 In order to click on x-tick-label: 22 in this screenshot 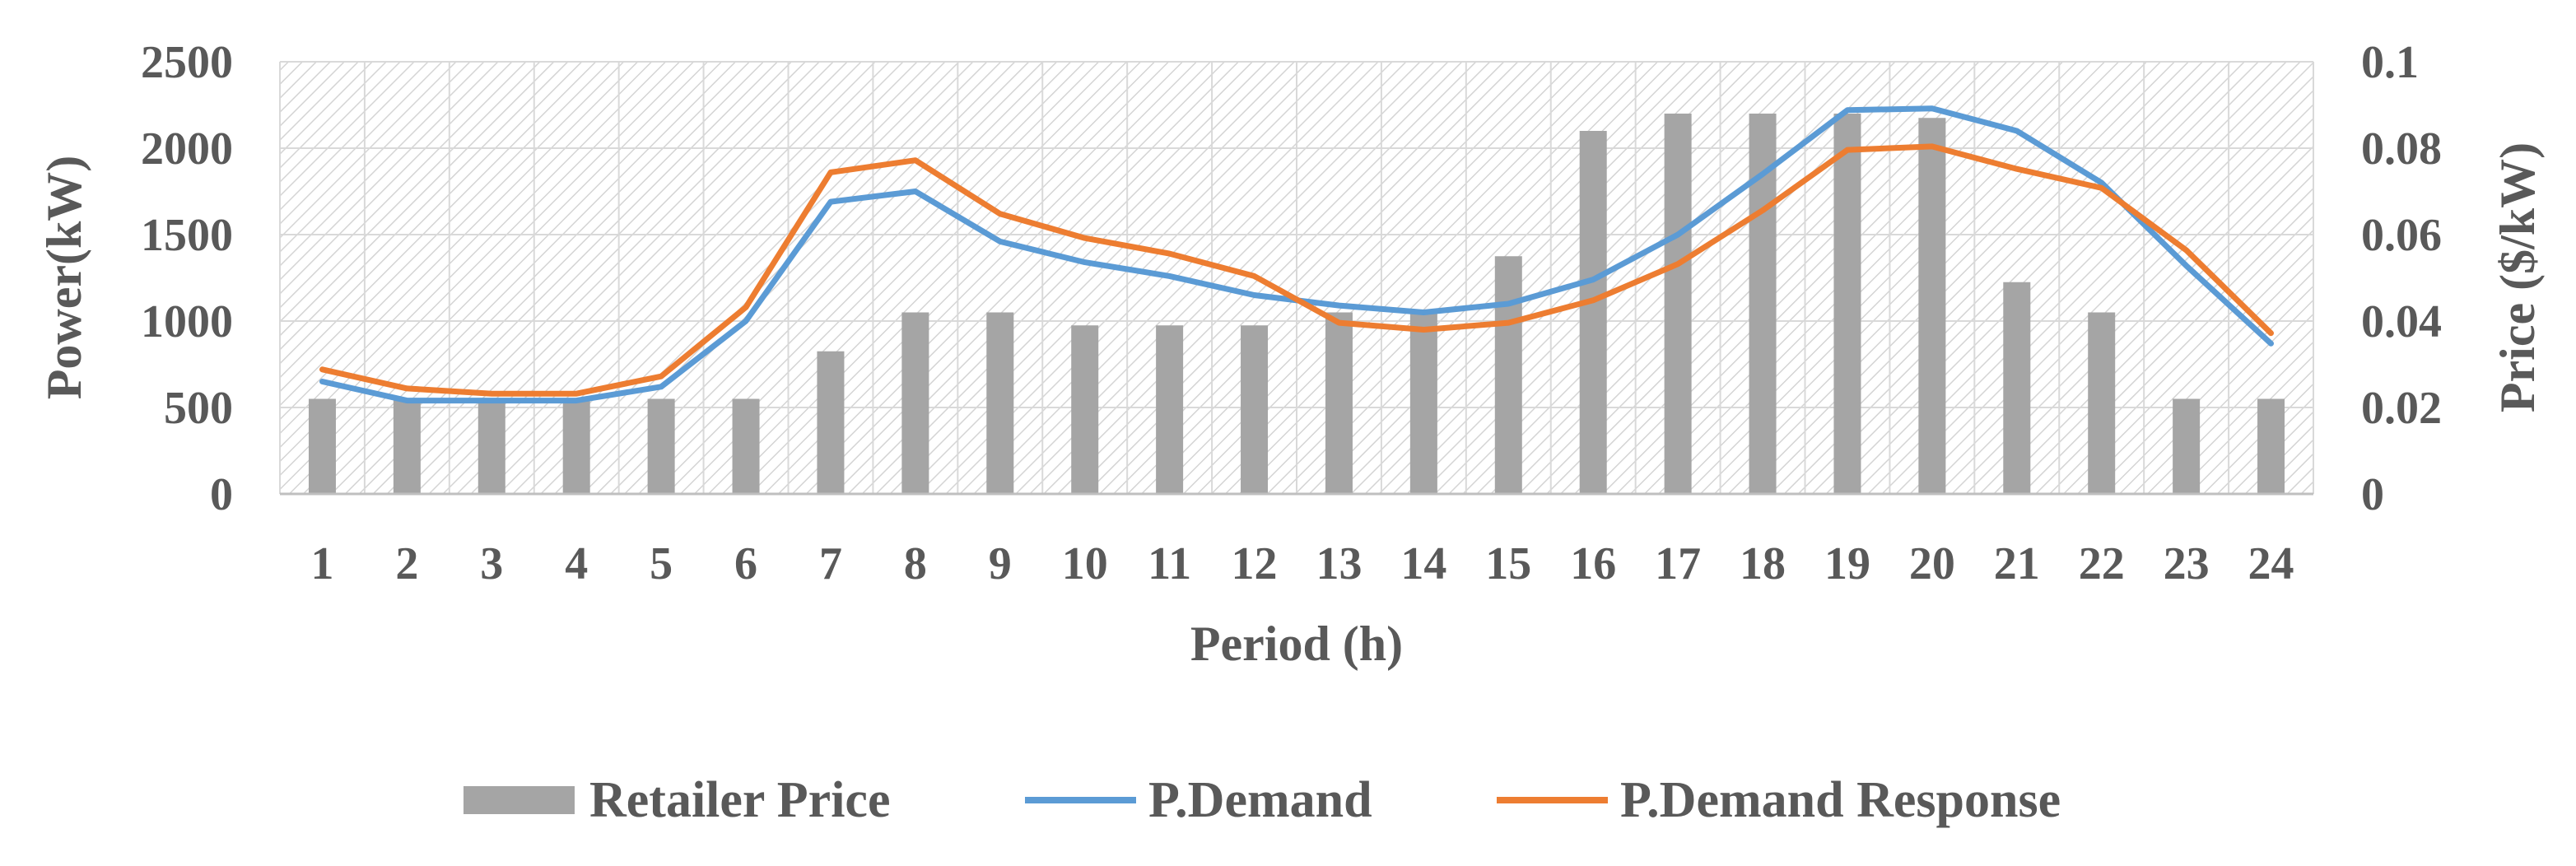, I will do `click(2102, 563)`.